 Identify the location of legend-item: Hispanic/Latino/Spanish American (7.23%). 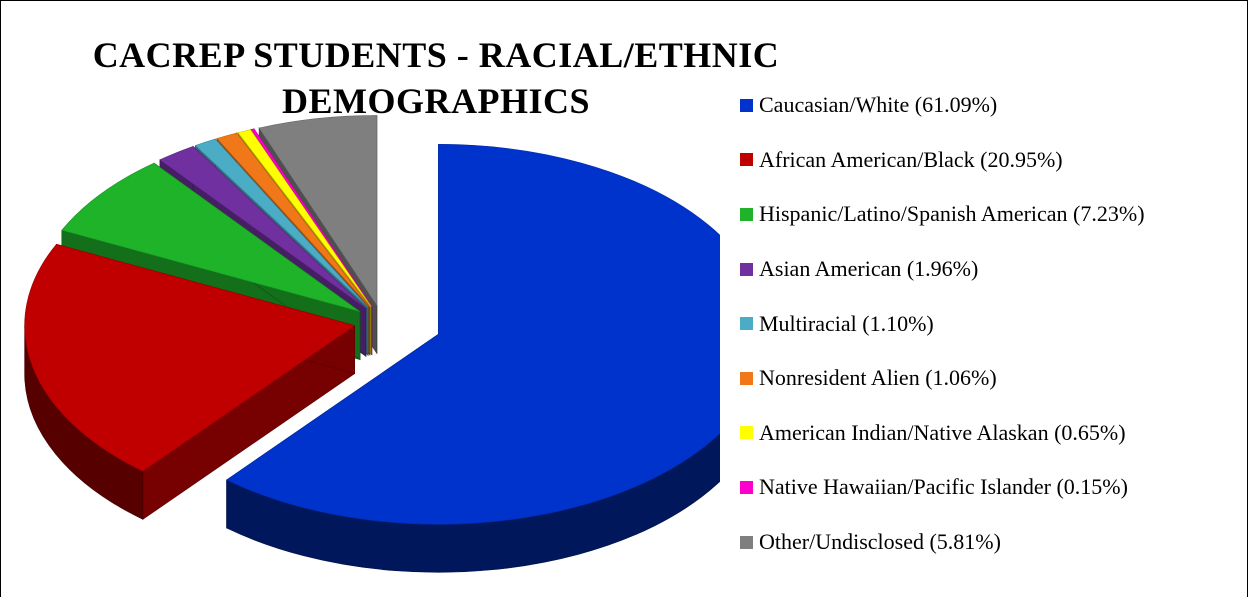
(992, 214).